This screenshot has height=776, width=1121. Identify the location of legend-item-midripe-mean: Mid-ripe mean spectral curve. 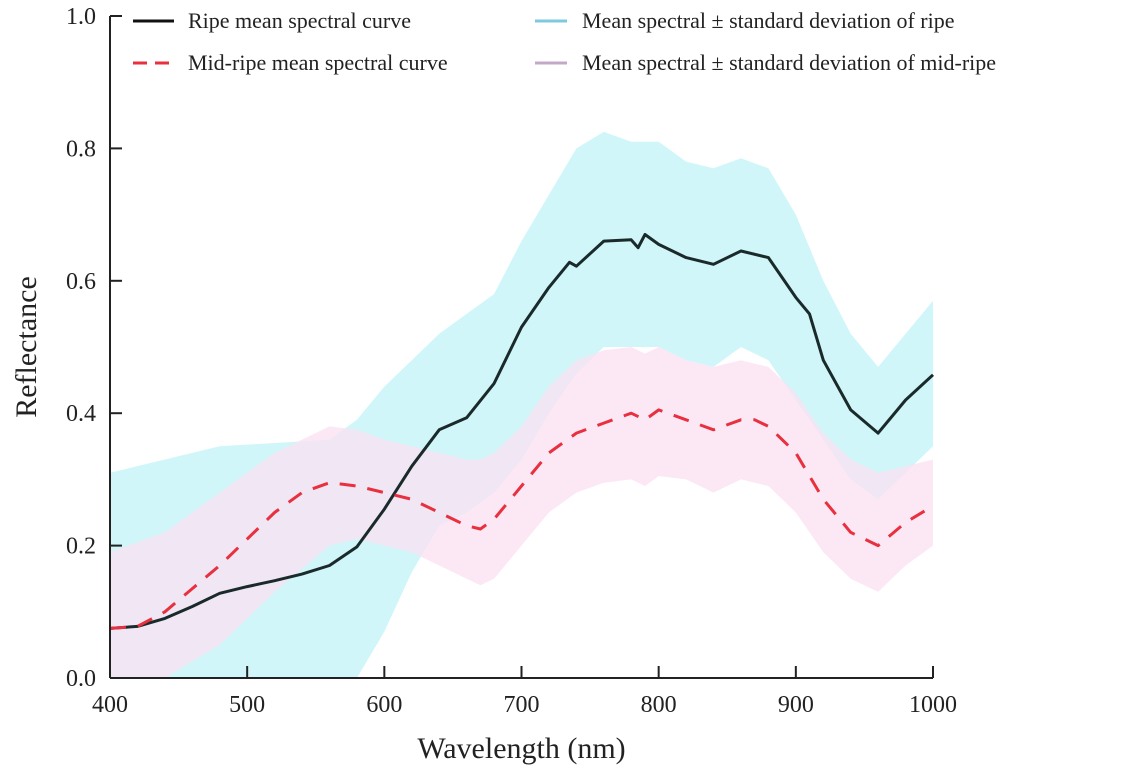
(290, 62).